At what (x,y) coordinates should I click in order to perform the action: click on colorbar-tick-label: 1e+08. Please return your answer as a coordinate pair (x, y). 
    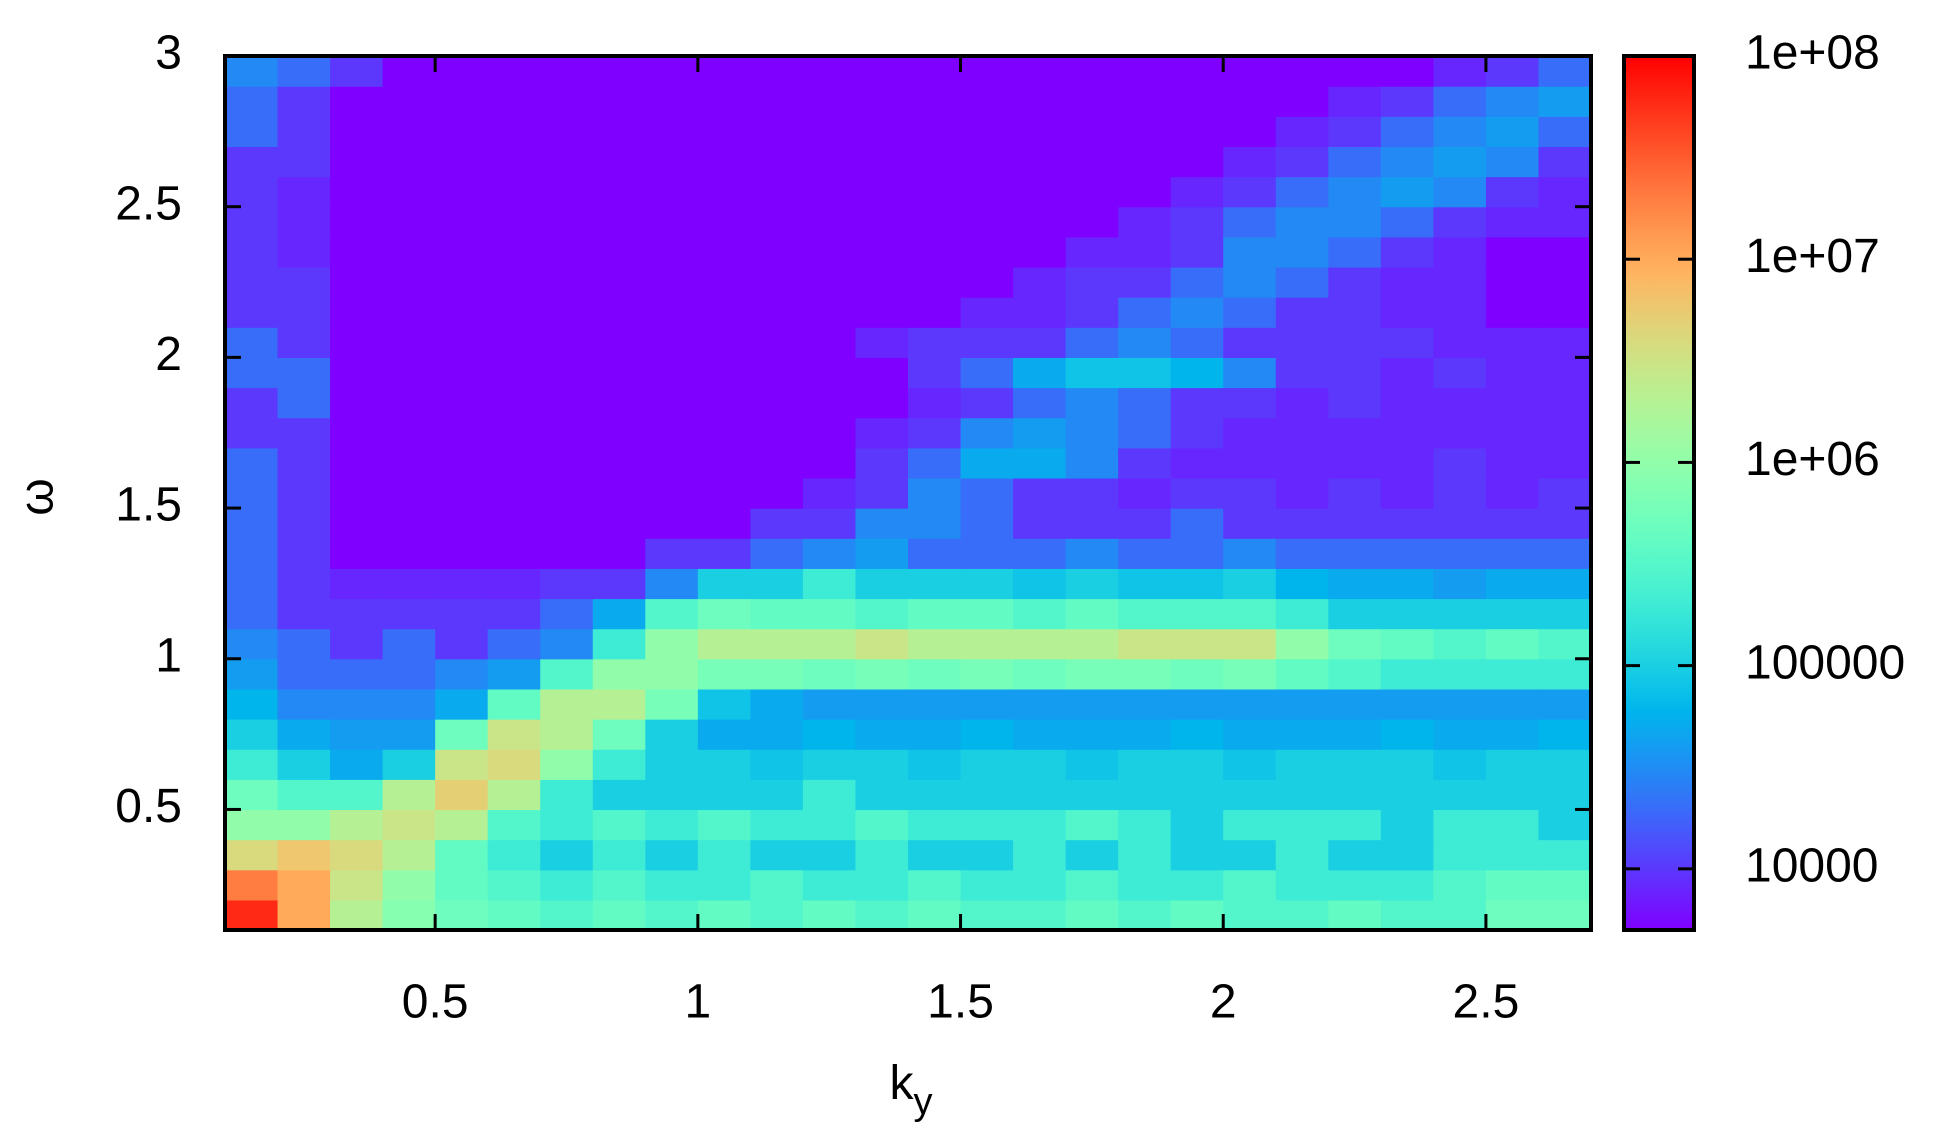
    Looking at the image, I should click on (1812, 53).